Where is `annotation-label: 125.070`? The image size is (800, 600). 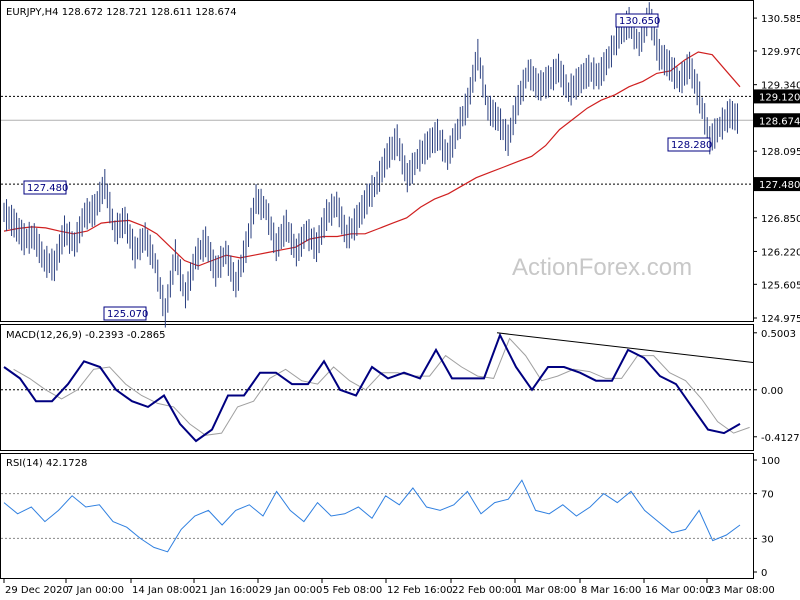 annotation-label: 125.070 is located at coordinates (127, 314).